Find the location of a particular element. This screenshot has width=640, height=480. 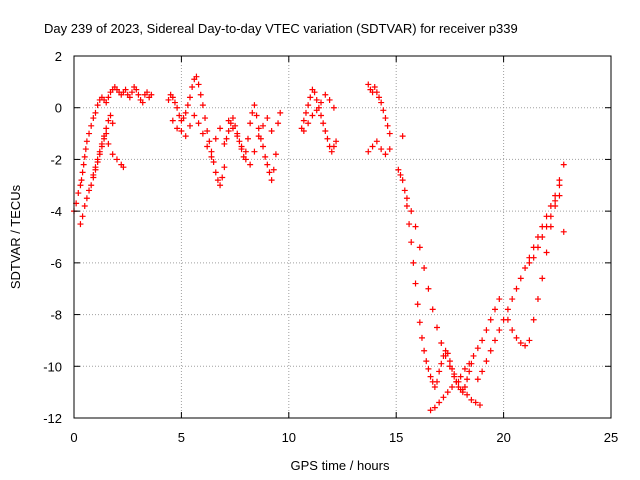

x-tick-label: 15 is located at coordinates (396, 437).